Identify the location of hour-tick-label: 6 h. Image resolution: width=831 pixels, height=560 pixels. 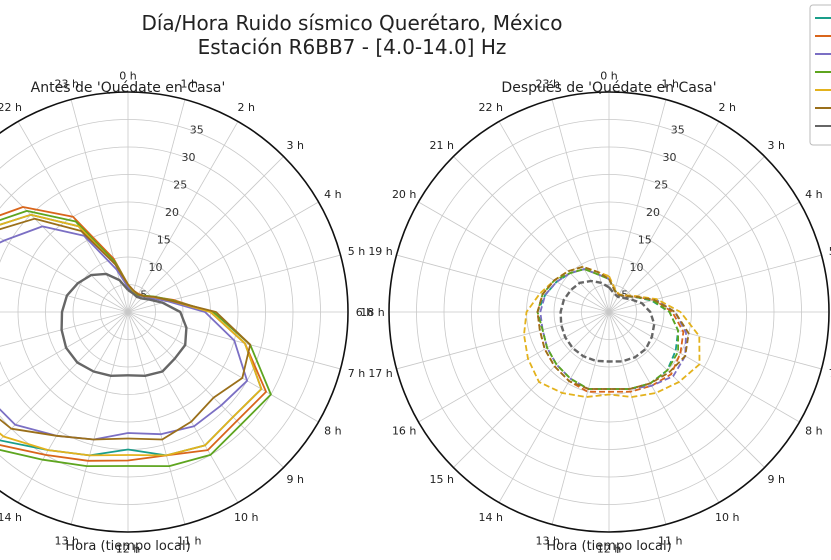
(364, 312).